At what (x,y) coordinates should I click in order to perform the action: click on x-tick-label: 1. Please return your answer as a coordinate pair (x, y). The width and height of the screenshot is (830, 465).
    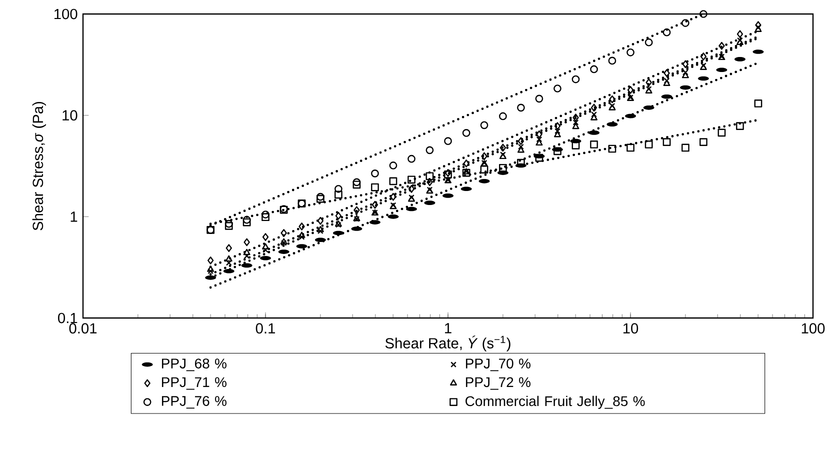
    Looking at the image, I should click on (448, 328).